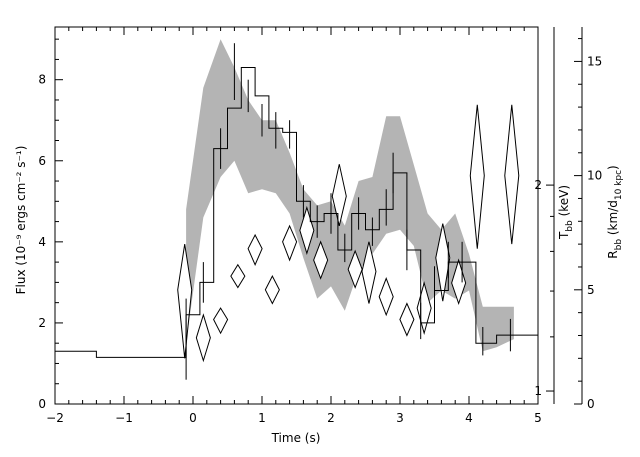 The width and height of the screenshot is (640, 457). I want to click on x-tick-label-0: −2, so click(55, 418).